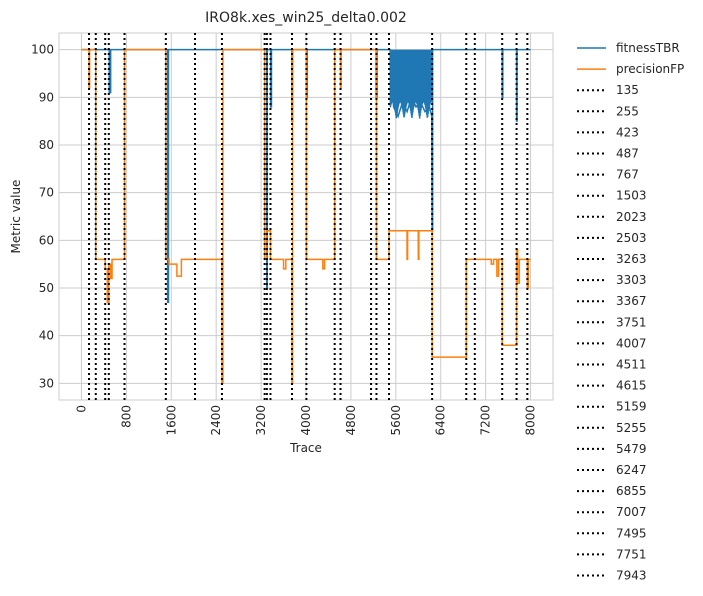  I want to click on x-tick-label: 4800, so click(351, 420).